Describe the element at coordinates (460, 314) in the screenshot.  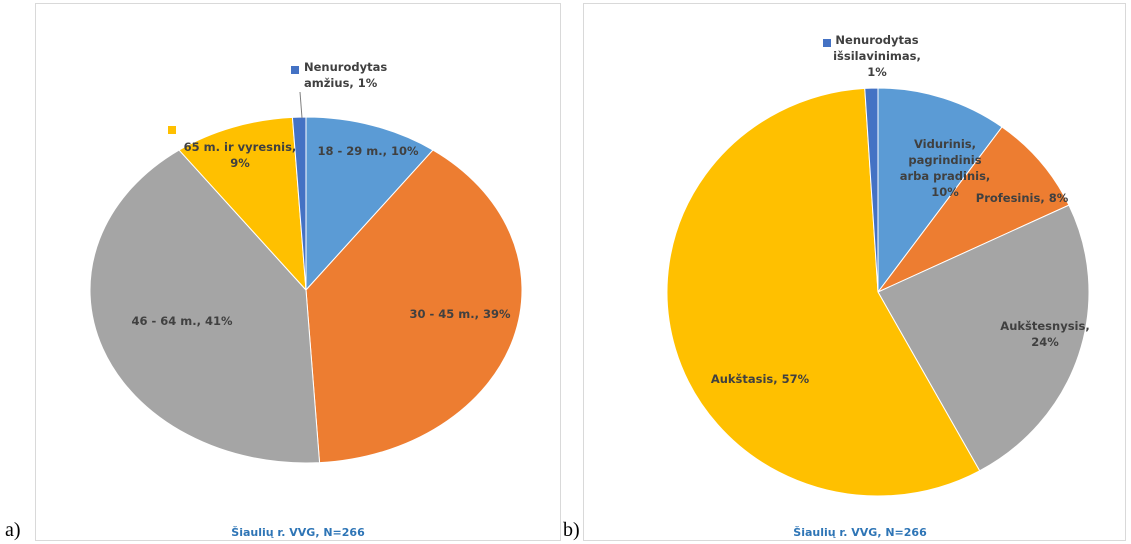
I see `data-label: 30 - 45 m., 39%` at that location.